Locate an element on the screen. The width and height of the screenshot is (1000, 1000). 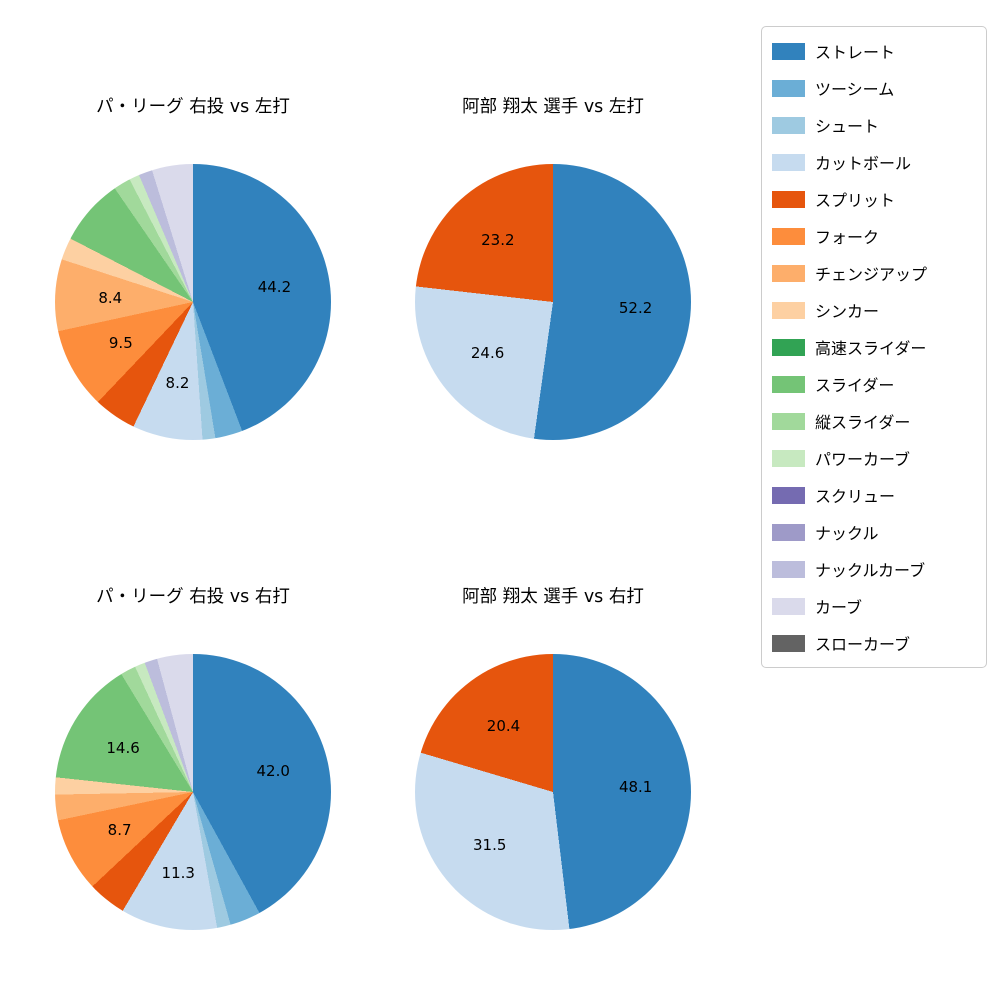
pie-value-label: 52.2 is located at coordinates (635, 307).